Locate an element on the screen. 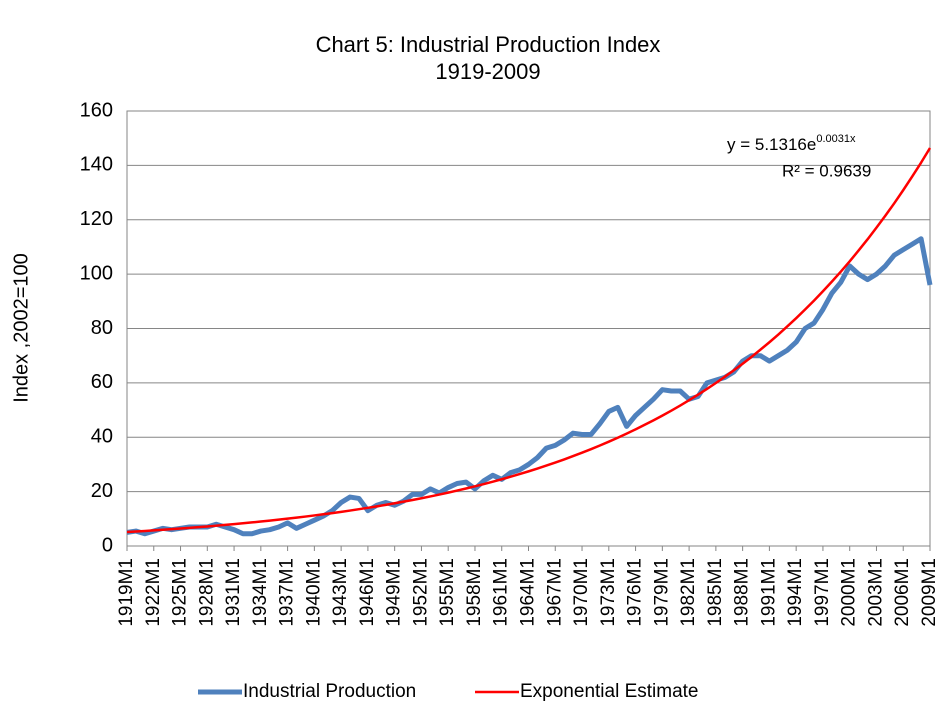 The image size is (935, 706). chart-title: Chart 5: Industrial Production Index is located at coordinates (488, 44).